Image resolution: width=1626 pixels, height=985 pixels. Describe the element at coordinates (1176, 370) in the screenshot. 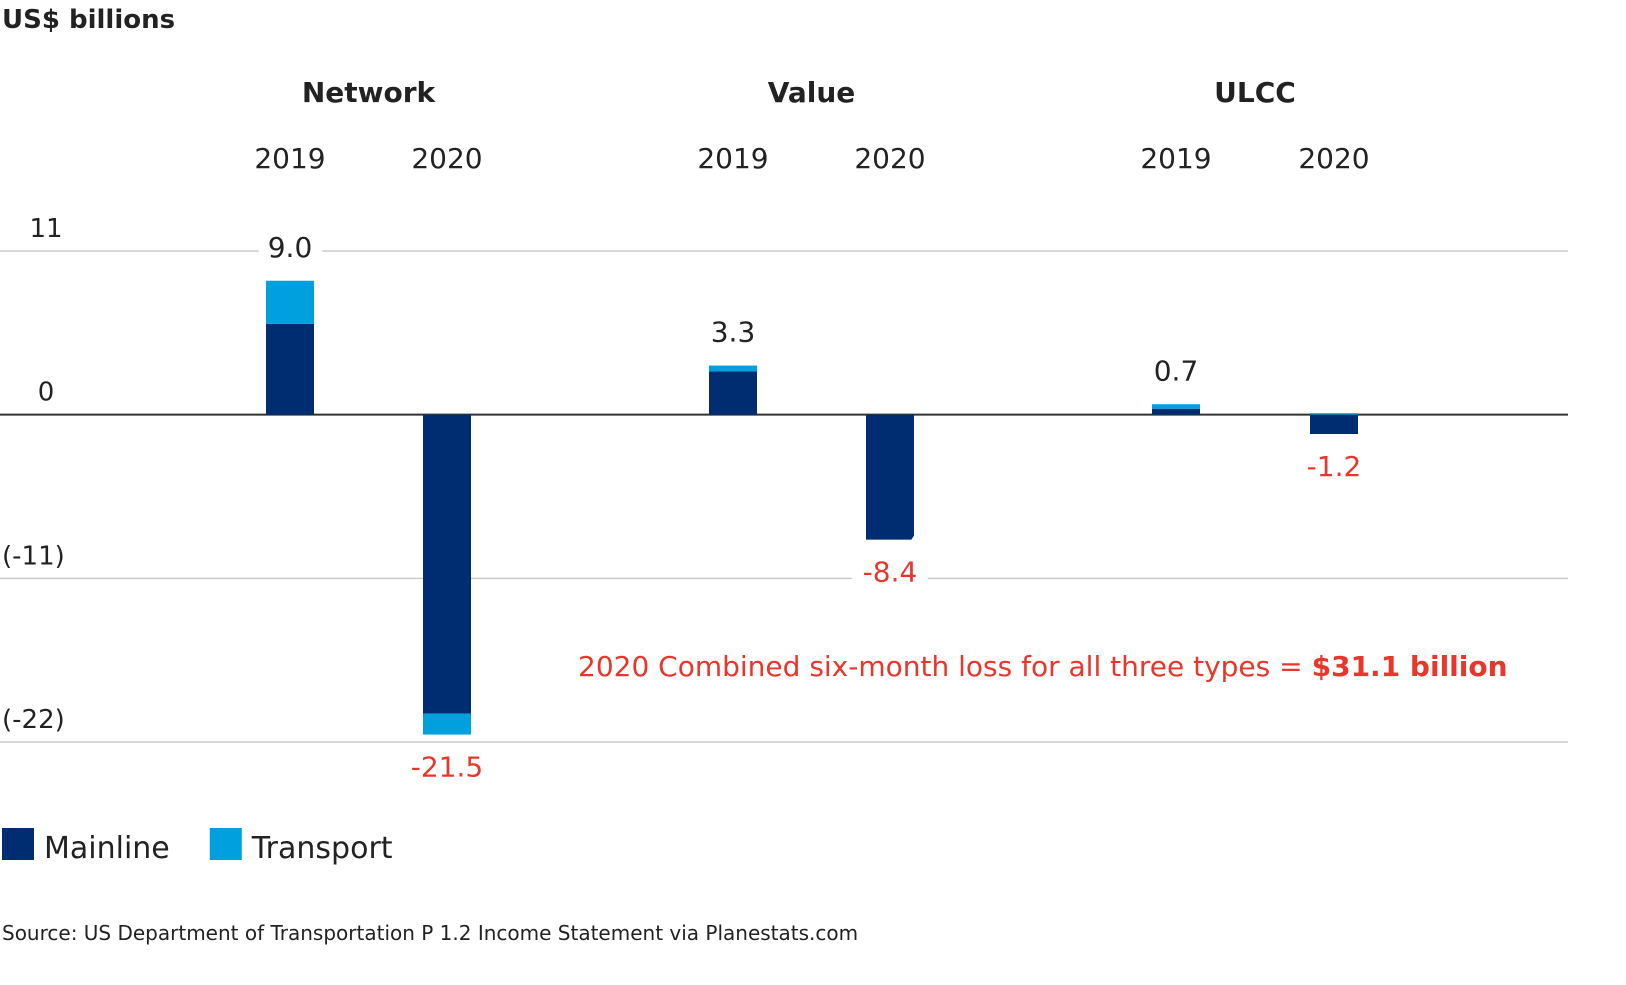

I see `total-label: 0.7` at that location.